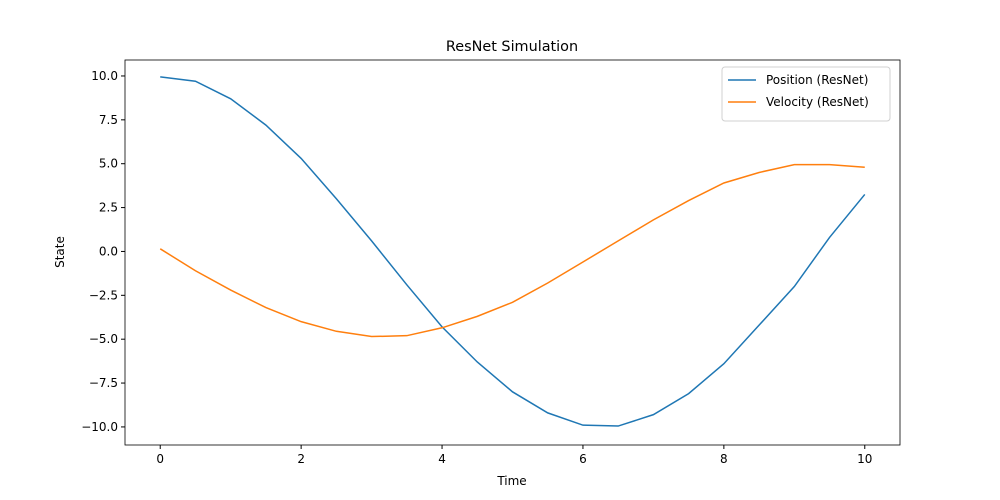 This screenshot has height=500, width=1000. Describe the element at coordinates (108, 164) in the screenshot. I see `y-tick-label: 5.0` at that location.